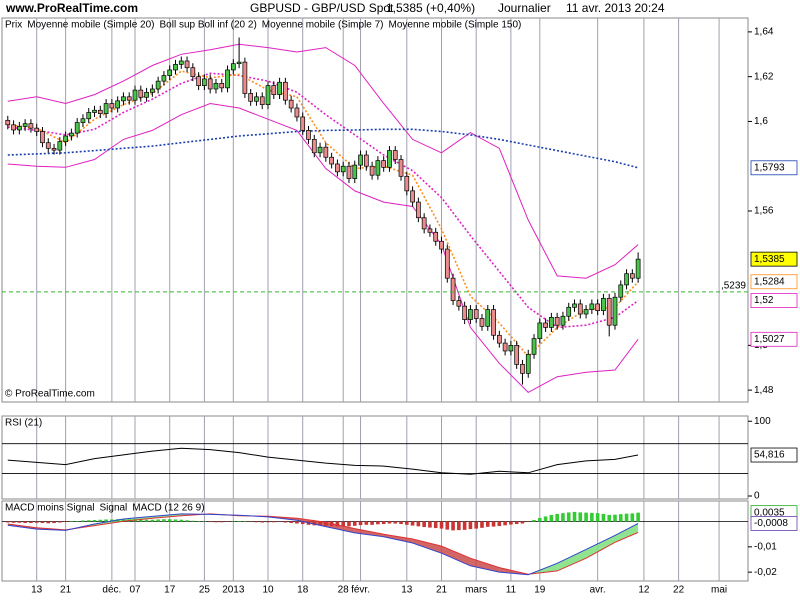 The image size is (800, 600). What do you see at coordinates (524, 8) in the screenshot?
I see `period: Journalier` at bounding box center [524, 8].